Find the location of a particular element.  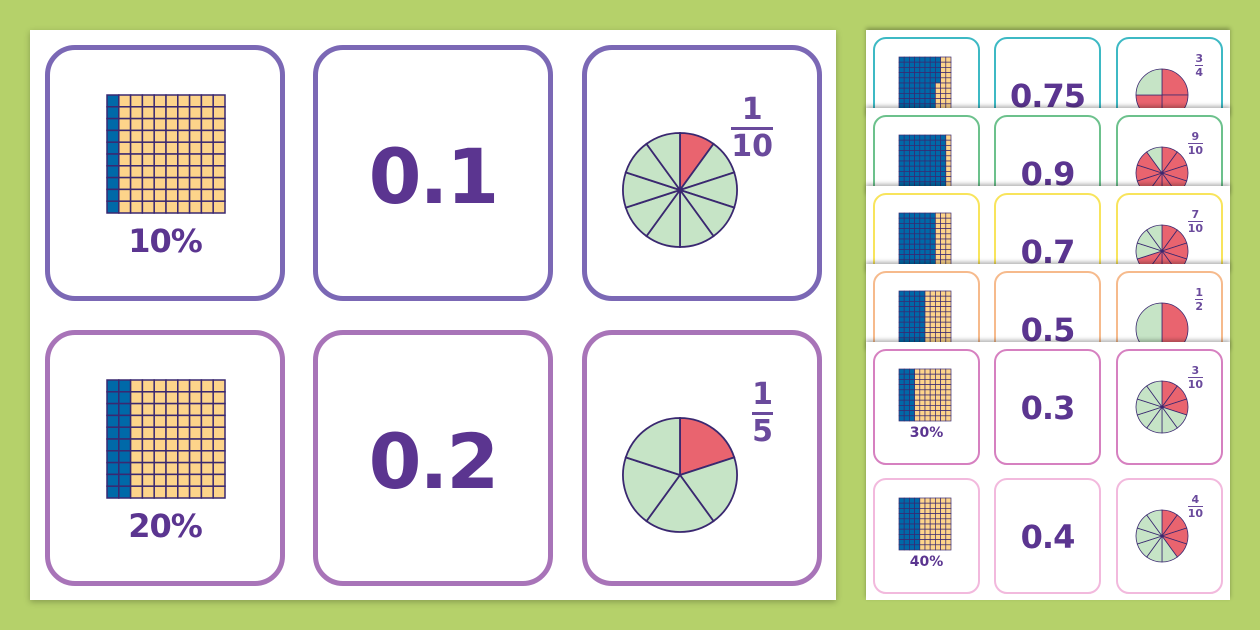

percentage-card: 20% is located at coordinates (165, 458).